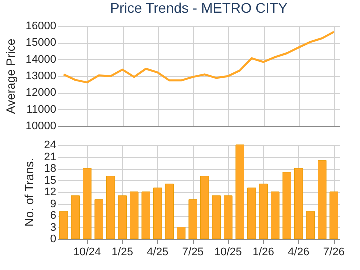 This screenshot has height=270, width=360. I want to click on y-tick-label: 15, so click(50, 180).